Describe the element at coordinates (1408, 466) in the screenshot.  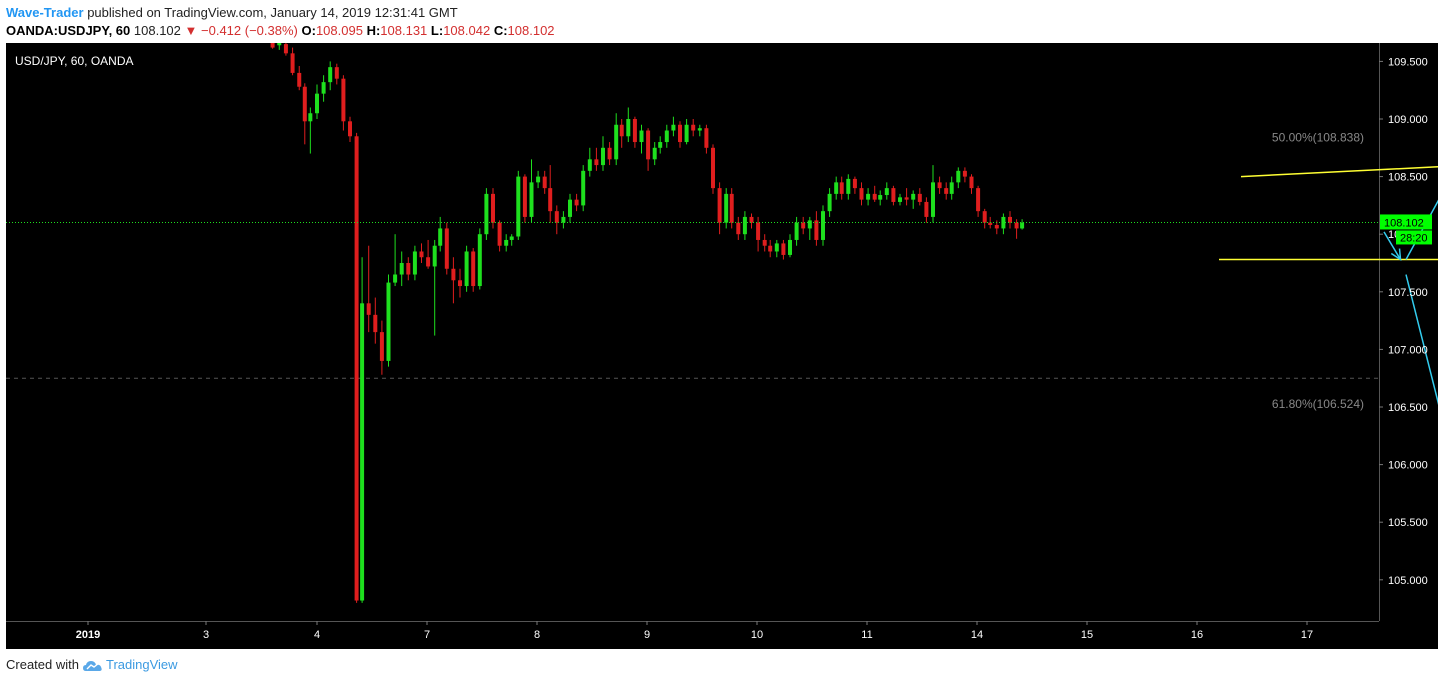
I see `y-tick-label: 106.000` at that location.